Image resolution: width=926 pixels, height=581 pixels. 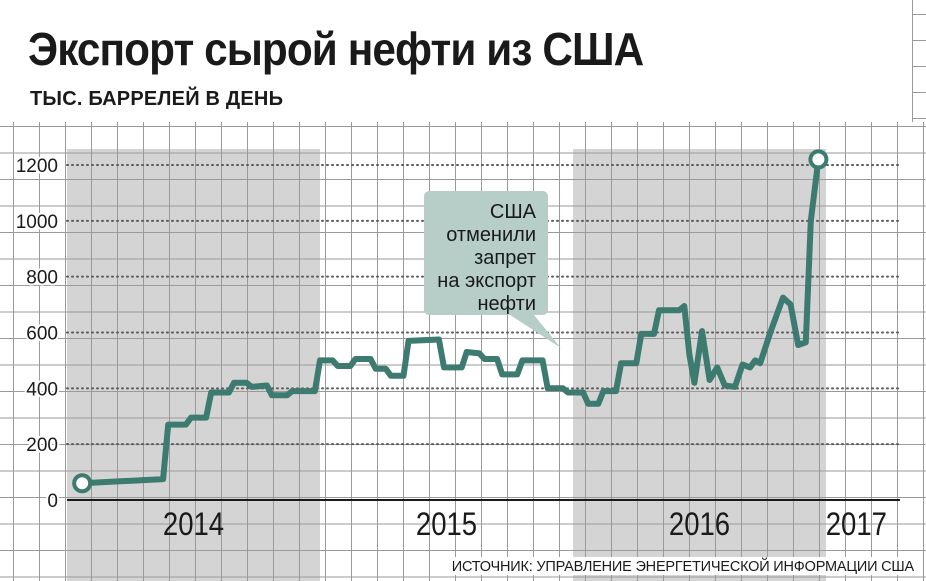 What do you see at coordinates (336, 49) in the screenshot?
I see `chart-title: Экспорт сырой нефти из США` at bounding box center [336, 49].